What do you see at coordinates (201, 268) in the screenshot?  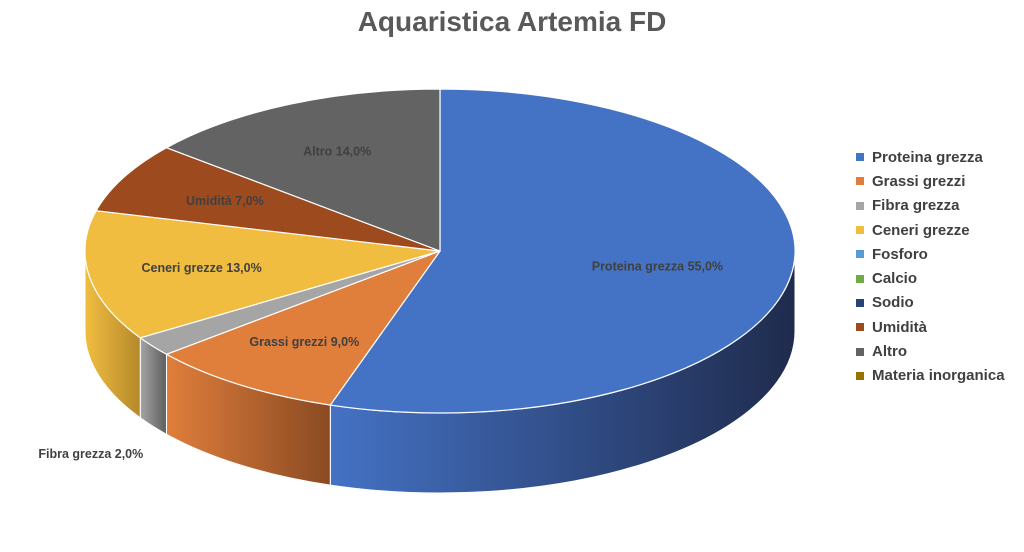 I see `data-label-ceneri-grezze: Ceneri grezze 13,0%` at bounding box center [201, 268].